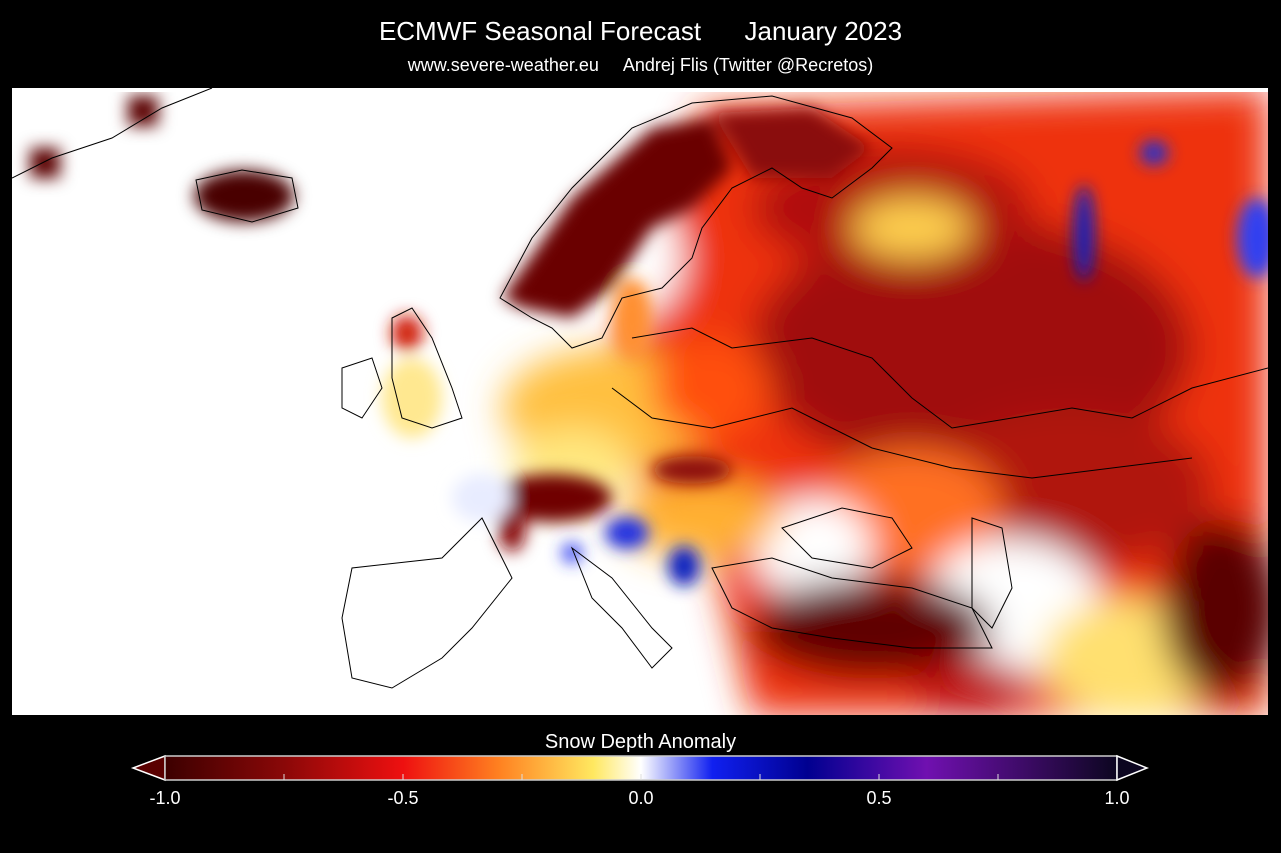 The height and width of the screenshot is (853, 1281). What do you see at coordinates (1117, 798) in the screenshot?
I see `colorbar-tick-label: 1.0` at bounding box center [1117, 798].